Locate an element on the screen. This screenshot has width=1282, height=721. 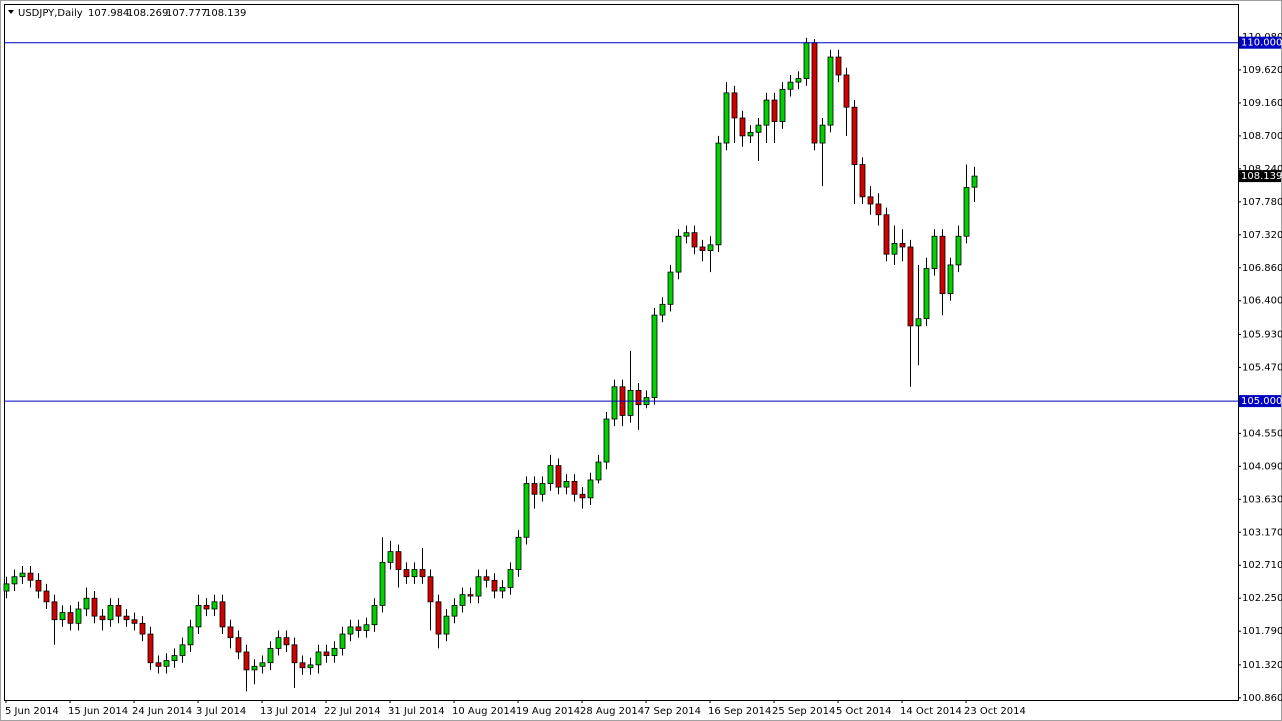
y-tick-label: 108.700 is located at coordinates (1262, 136).